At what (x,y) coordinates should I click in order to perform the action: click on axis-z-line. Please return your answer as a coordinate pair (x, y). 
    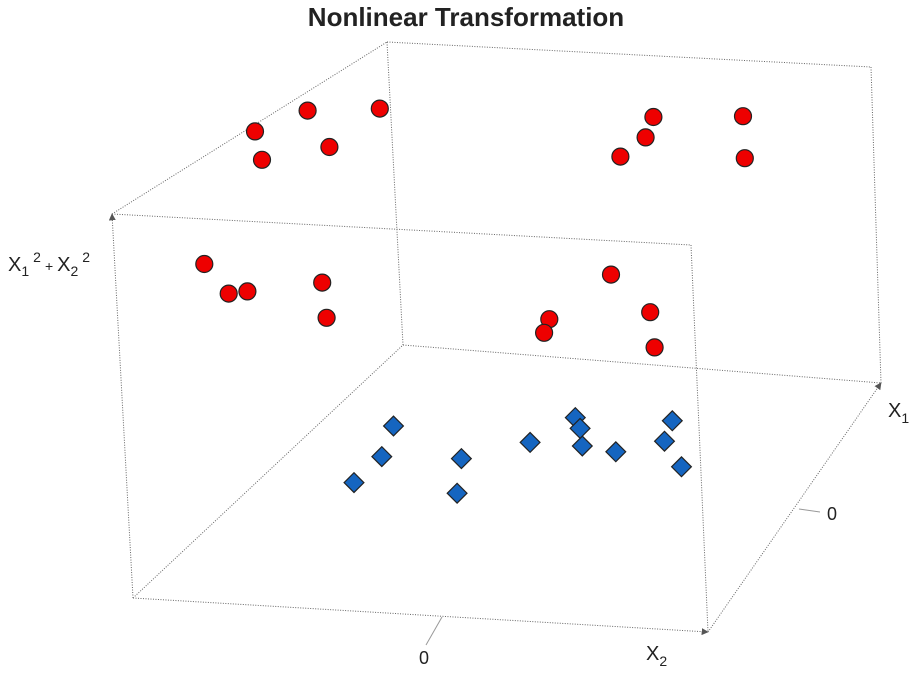
    Looking at the image, I should click on (122, 406).